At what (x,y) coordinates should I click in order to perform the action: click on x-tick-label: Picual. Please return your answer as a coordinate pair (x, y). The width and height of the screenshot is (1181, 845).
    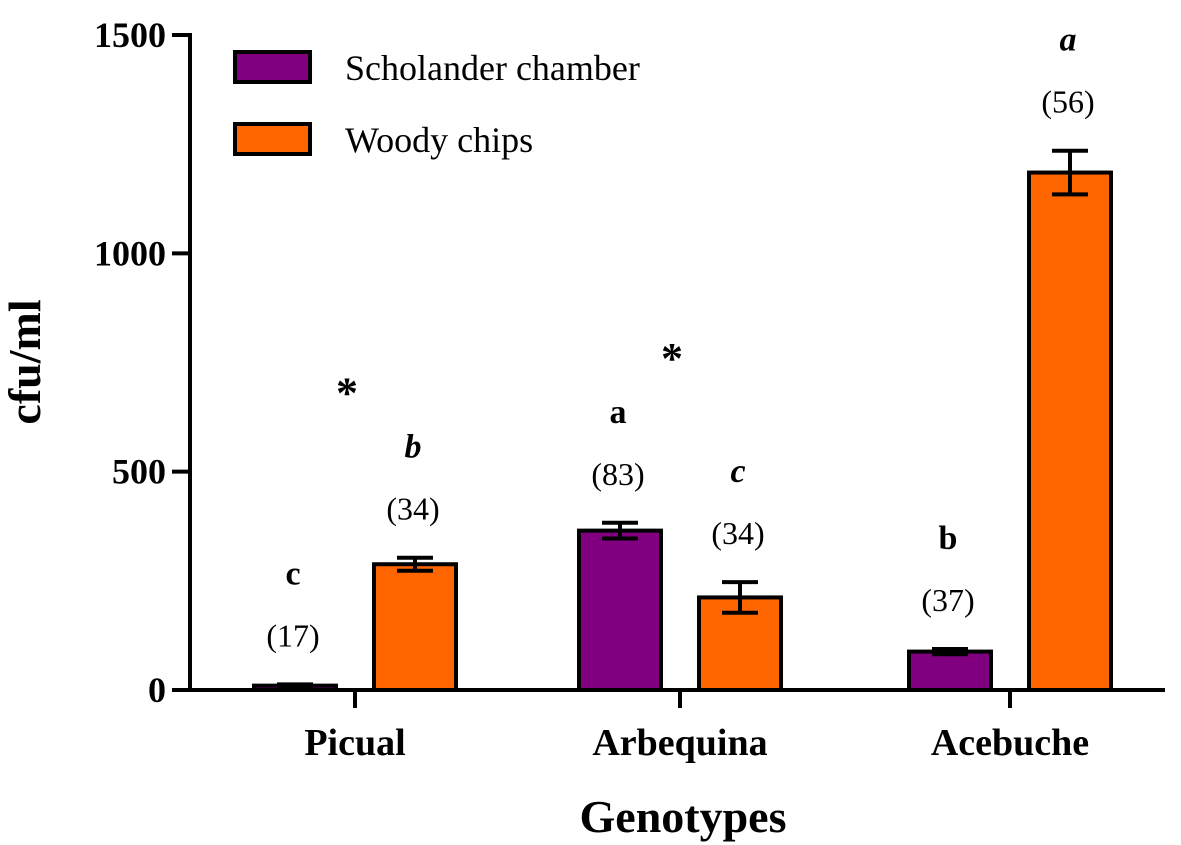
    Looking at the image, I should click on (354, 743).